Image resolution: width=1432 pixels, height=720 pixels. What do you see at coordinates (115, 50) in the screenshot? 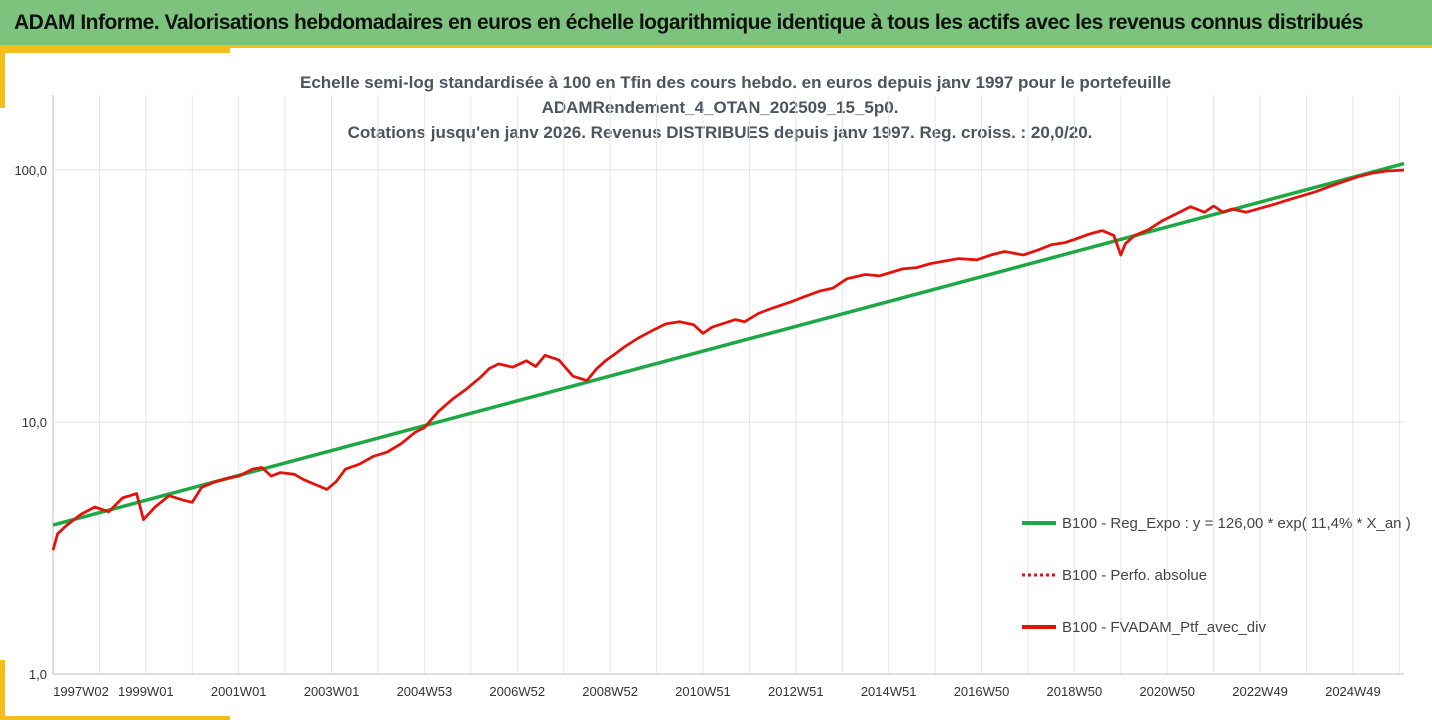
I see `gold-frame-corner-top` at bounding box center [115, 50].